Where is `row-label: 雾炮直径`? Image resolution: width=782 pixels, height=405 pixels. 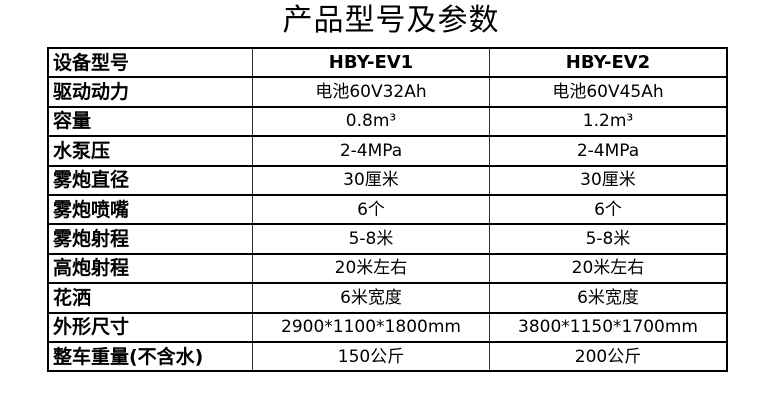 row-label: 雾炮直径 is located at coordinates (150, 180).